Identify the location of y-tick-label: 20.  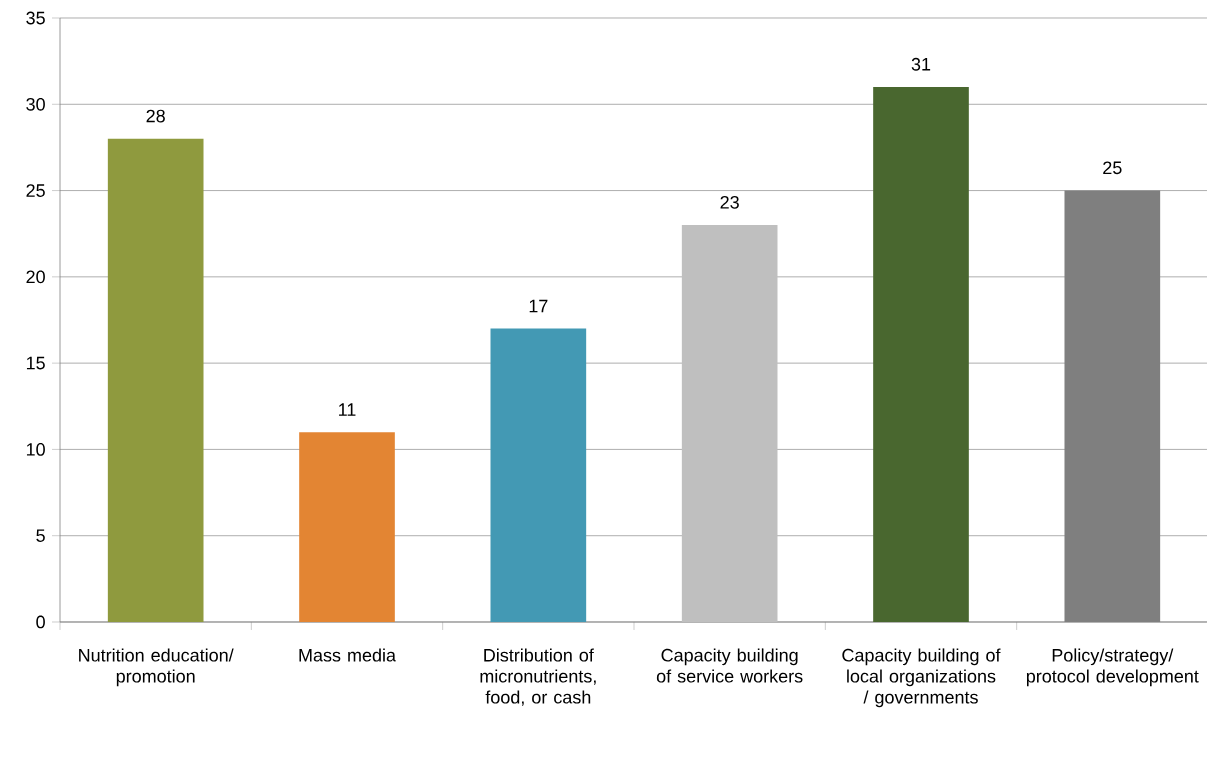
(35, 277).